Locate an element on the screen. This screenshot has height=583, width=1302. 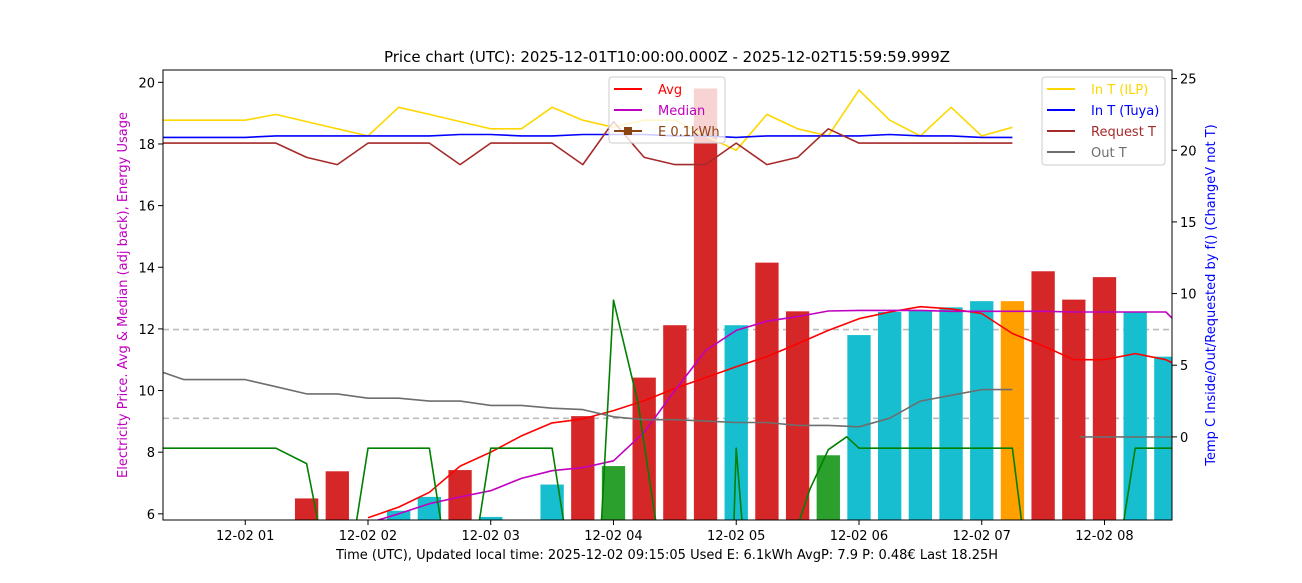
y2-tick-label-1: 5 is located at coordinates (1184, 366).